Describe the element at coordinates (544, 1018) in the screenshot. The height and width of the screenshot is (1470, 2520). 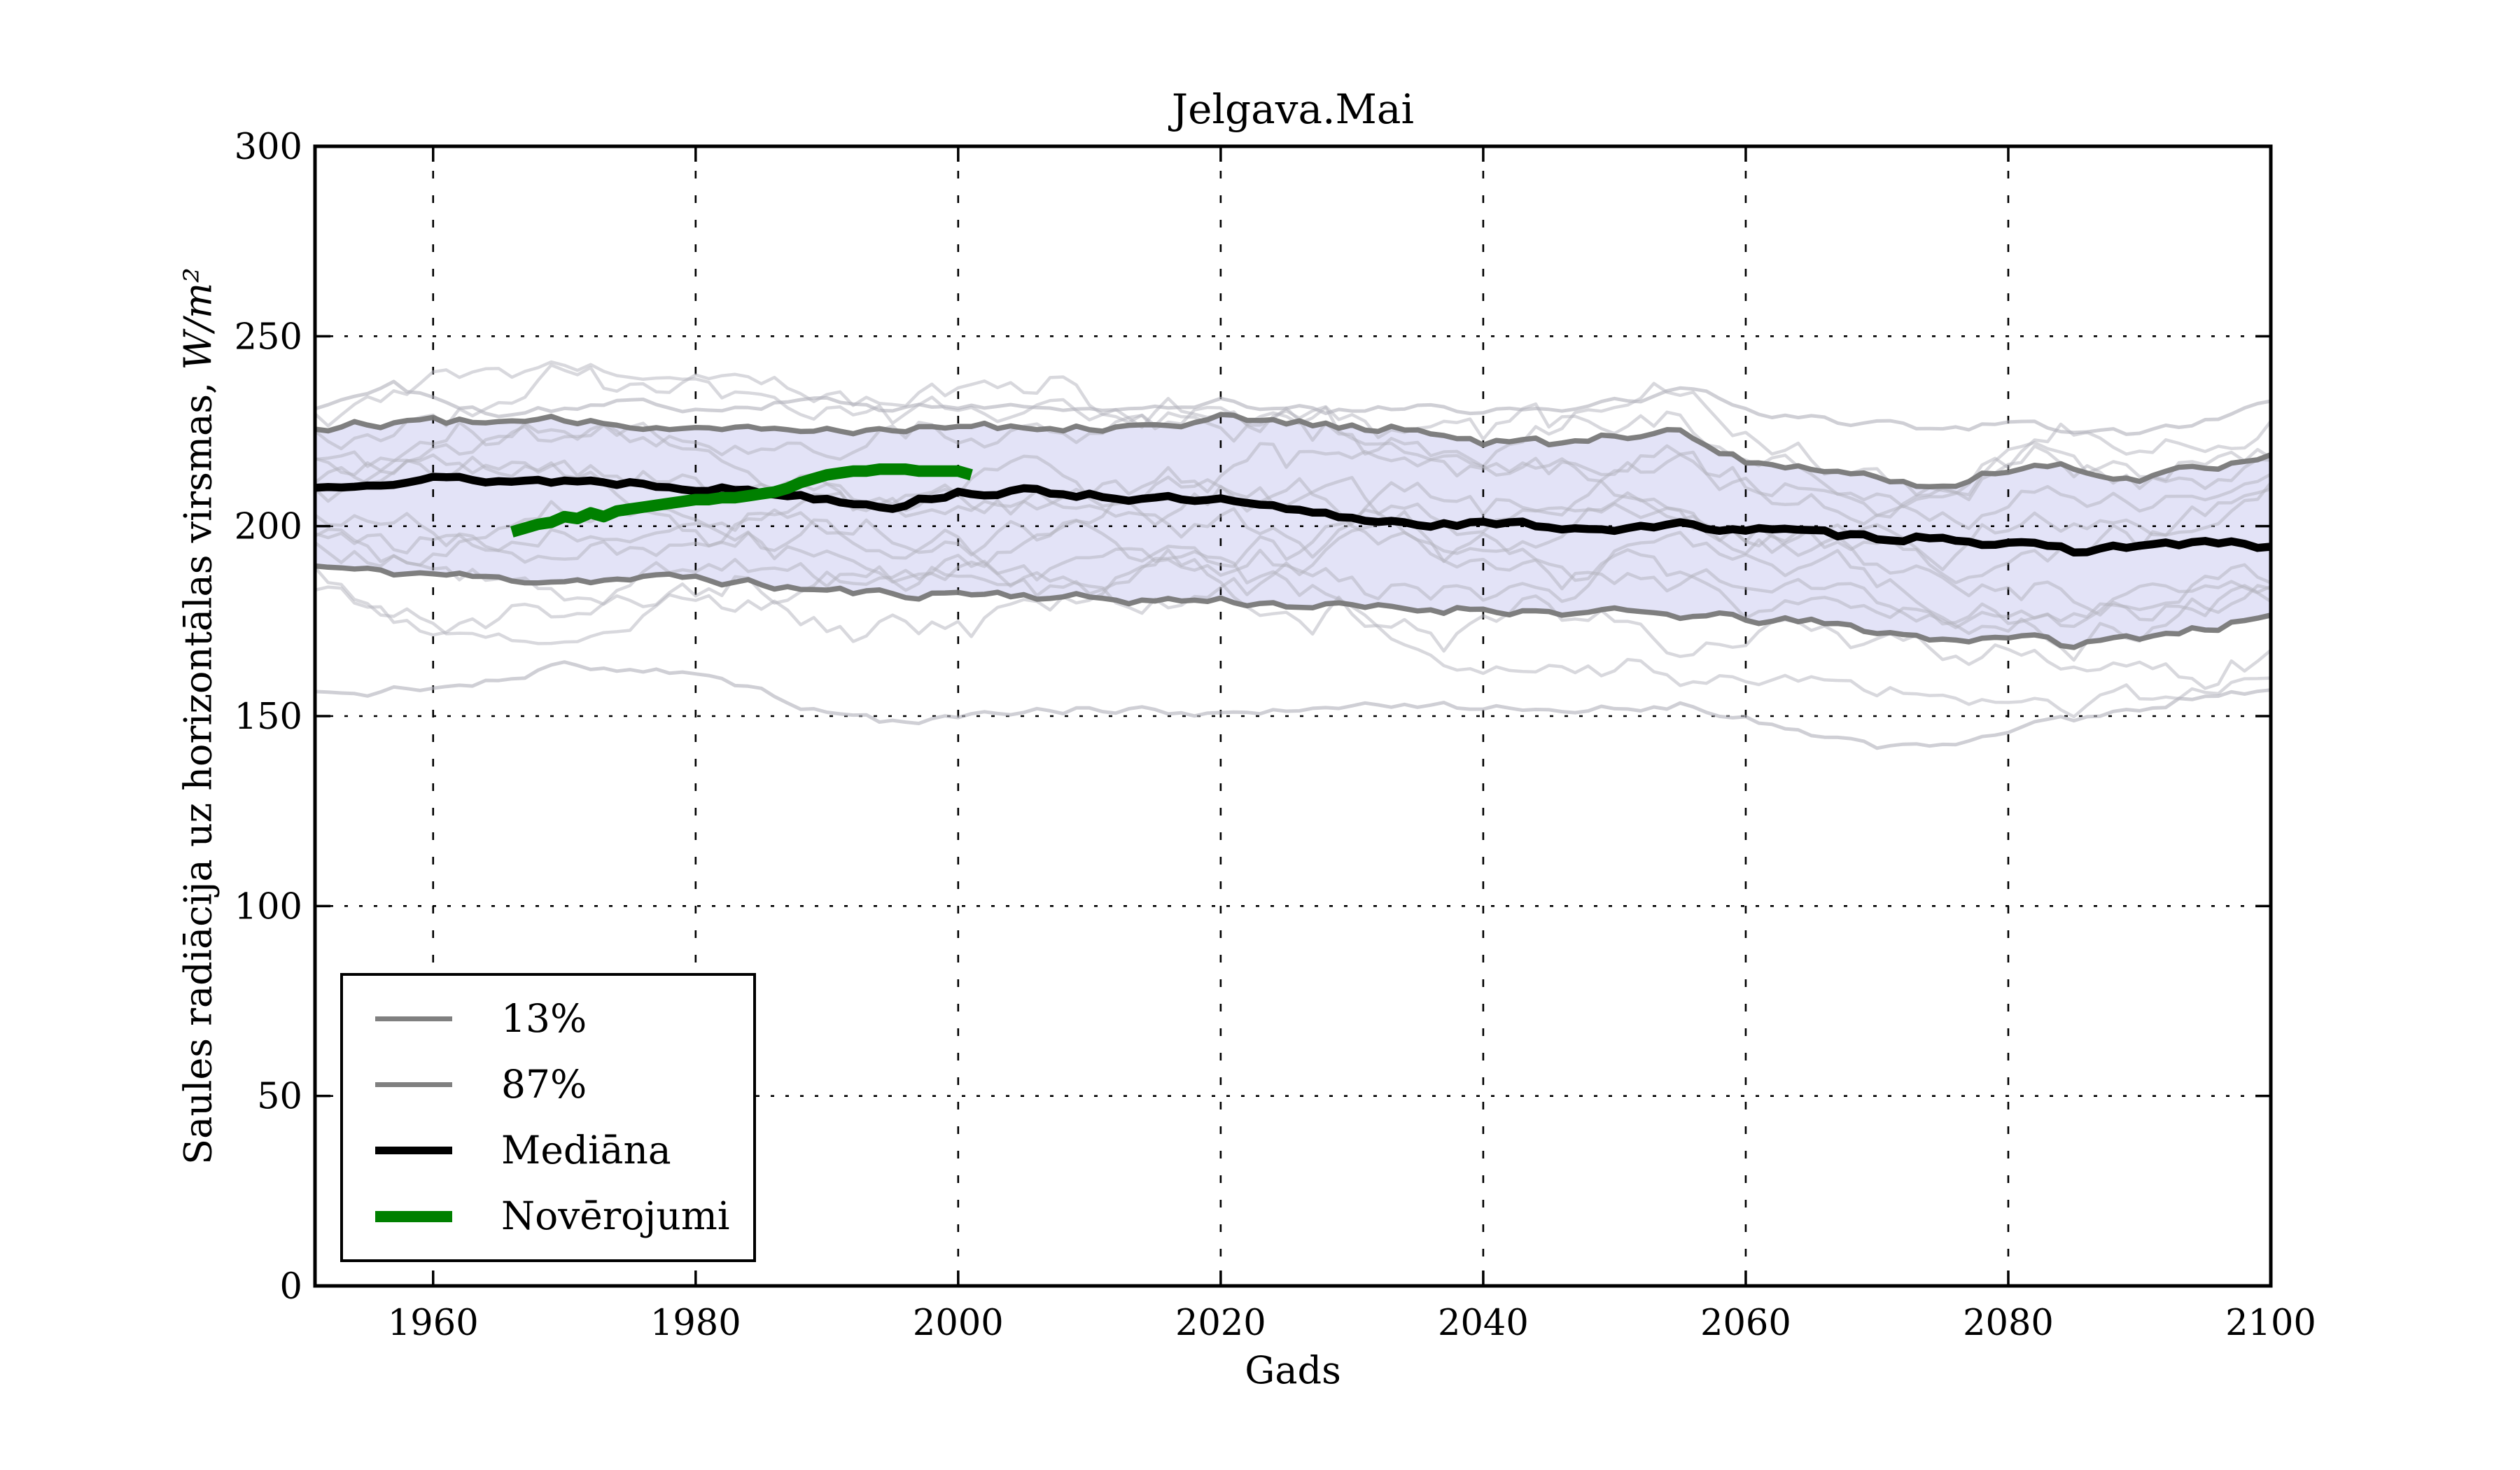
I see `legend-label-p13: 13%` at that location.